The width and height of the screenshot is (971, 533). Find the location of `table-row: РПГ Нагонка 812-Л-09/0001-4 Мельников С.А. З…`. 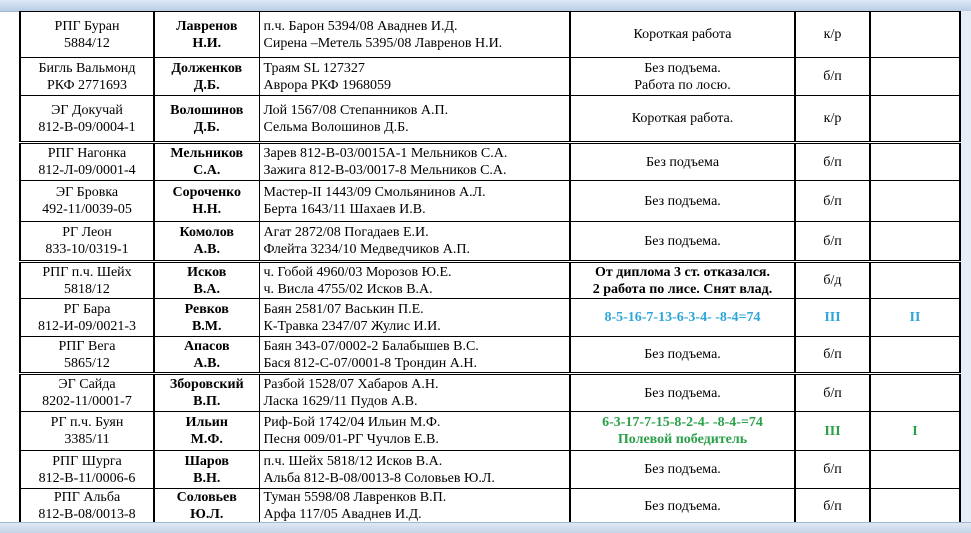

table-row: РПГ Нагонка 812-Л-09/0001-4 Мельников С.А. З… is located at coordinates (490, 161).